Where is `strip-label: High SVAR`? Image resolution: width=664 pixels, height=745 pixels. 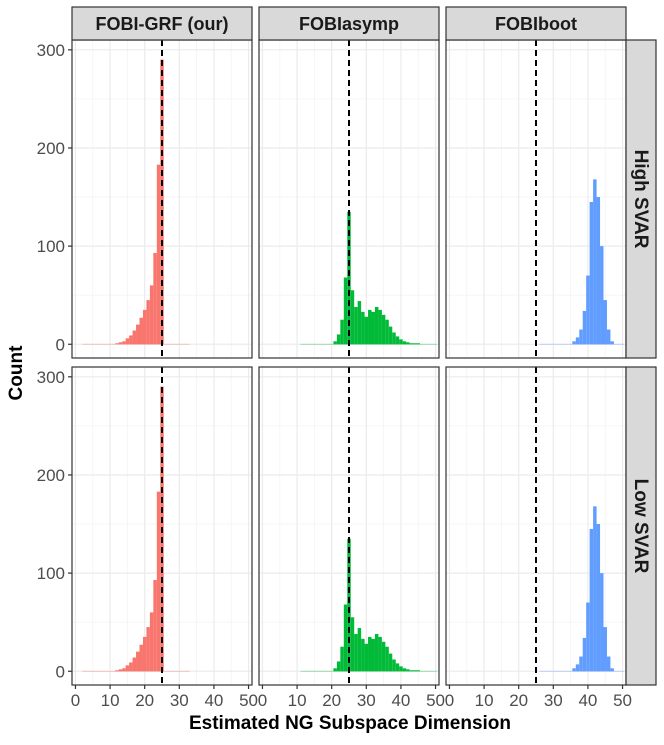 strip-label: High SVAR is located at coordinates (640, 199).